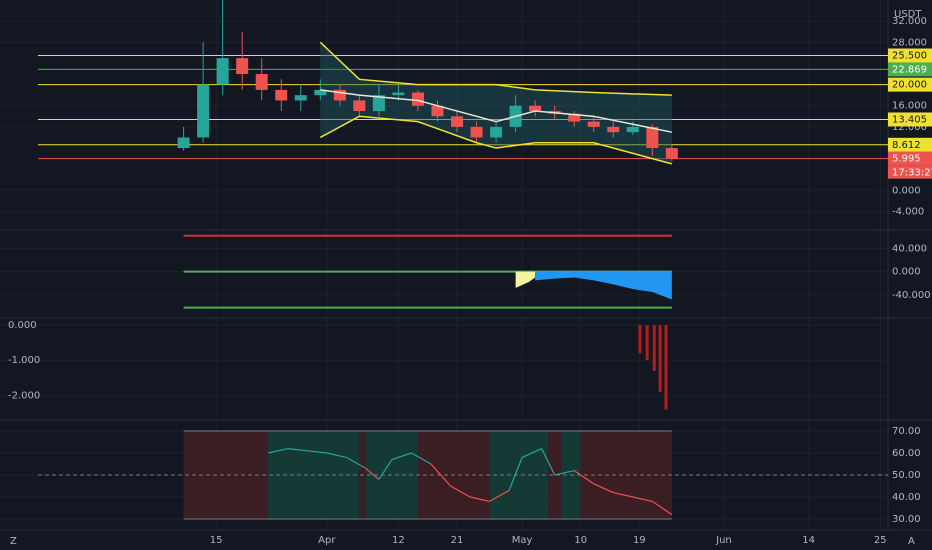 This screenshot has height=550, width=932. What do you see at coordinates (906, 453) in the screenshot?
I see `y-tick-label: 60.00` at bounding box center [906, 453].